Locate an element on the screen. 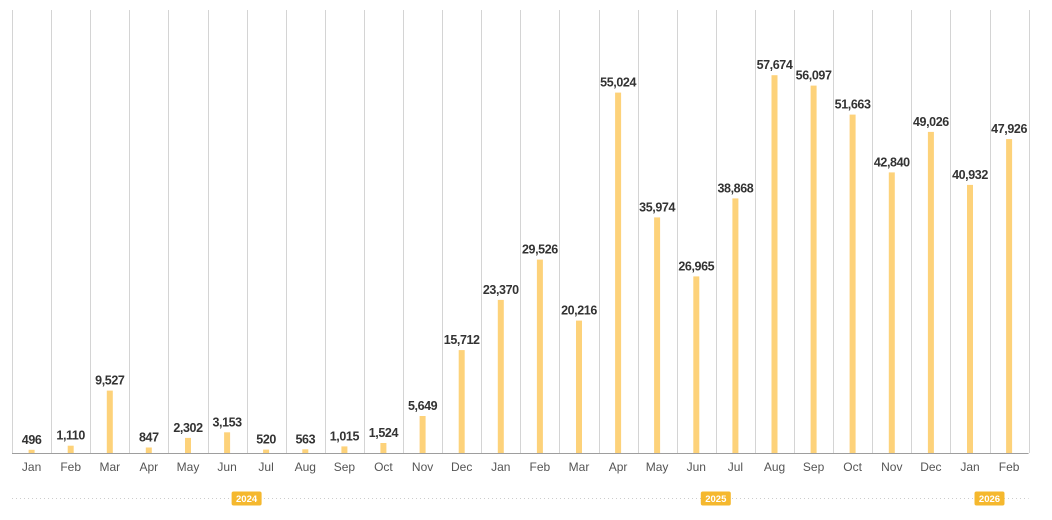 The width and height of the screenshot is (1052, 520). year-label: 2026 is located at coordinates (989, 499).